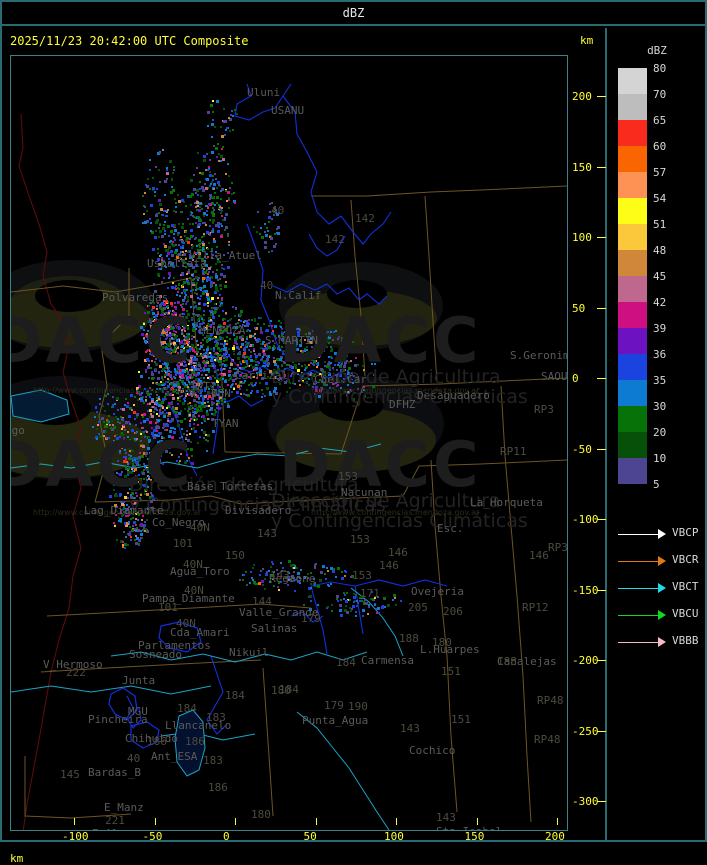  What do you see at coordinates (660, 432) in the screenshot?
I see `scale-value-20: 20` at bounding box center [660, 432].